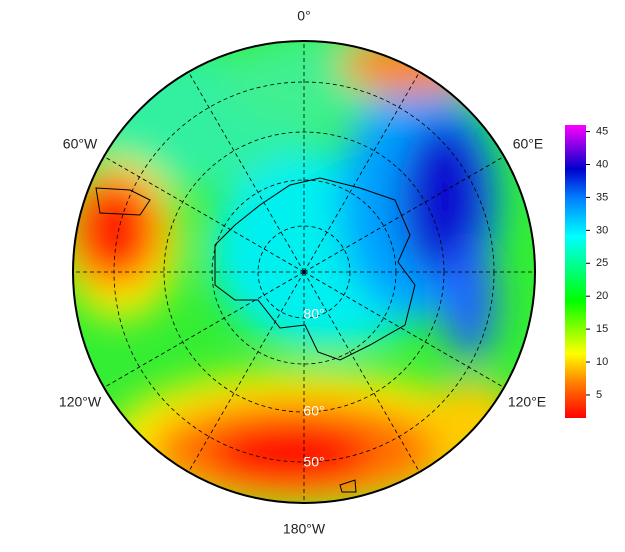 This screenshot has width=625, height=552. What do you see at coordinates (602, 362) in the screenshot?
I see `colorbar-tick-label: 10` at bounding box center [602, 362].